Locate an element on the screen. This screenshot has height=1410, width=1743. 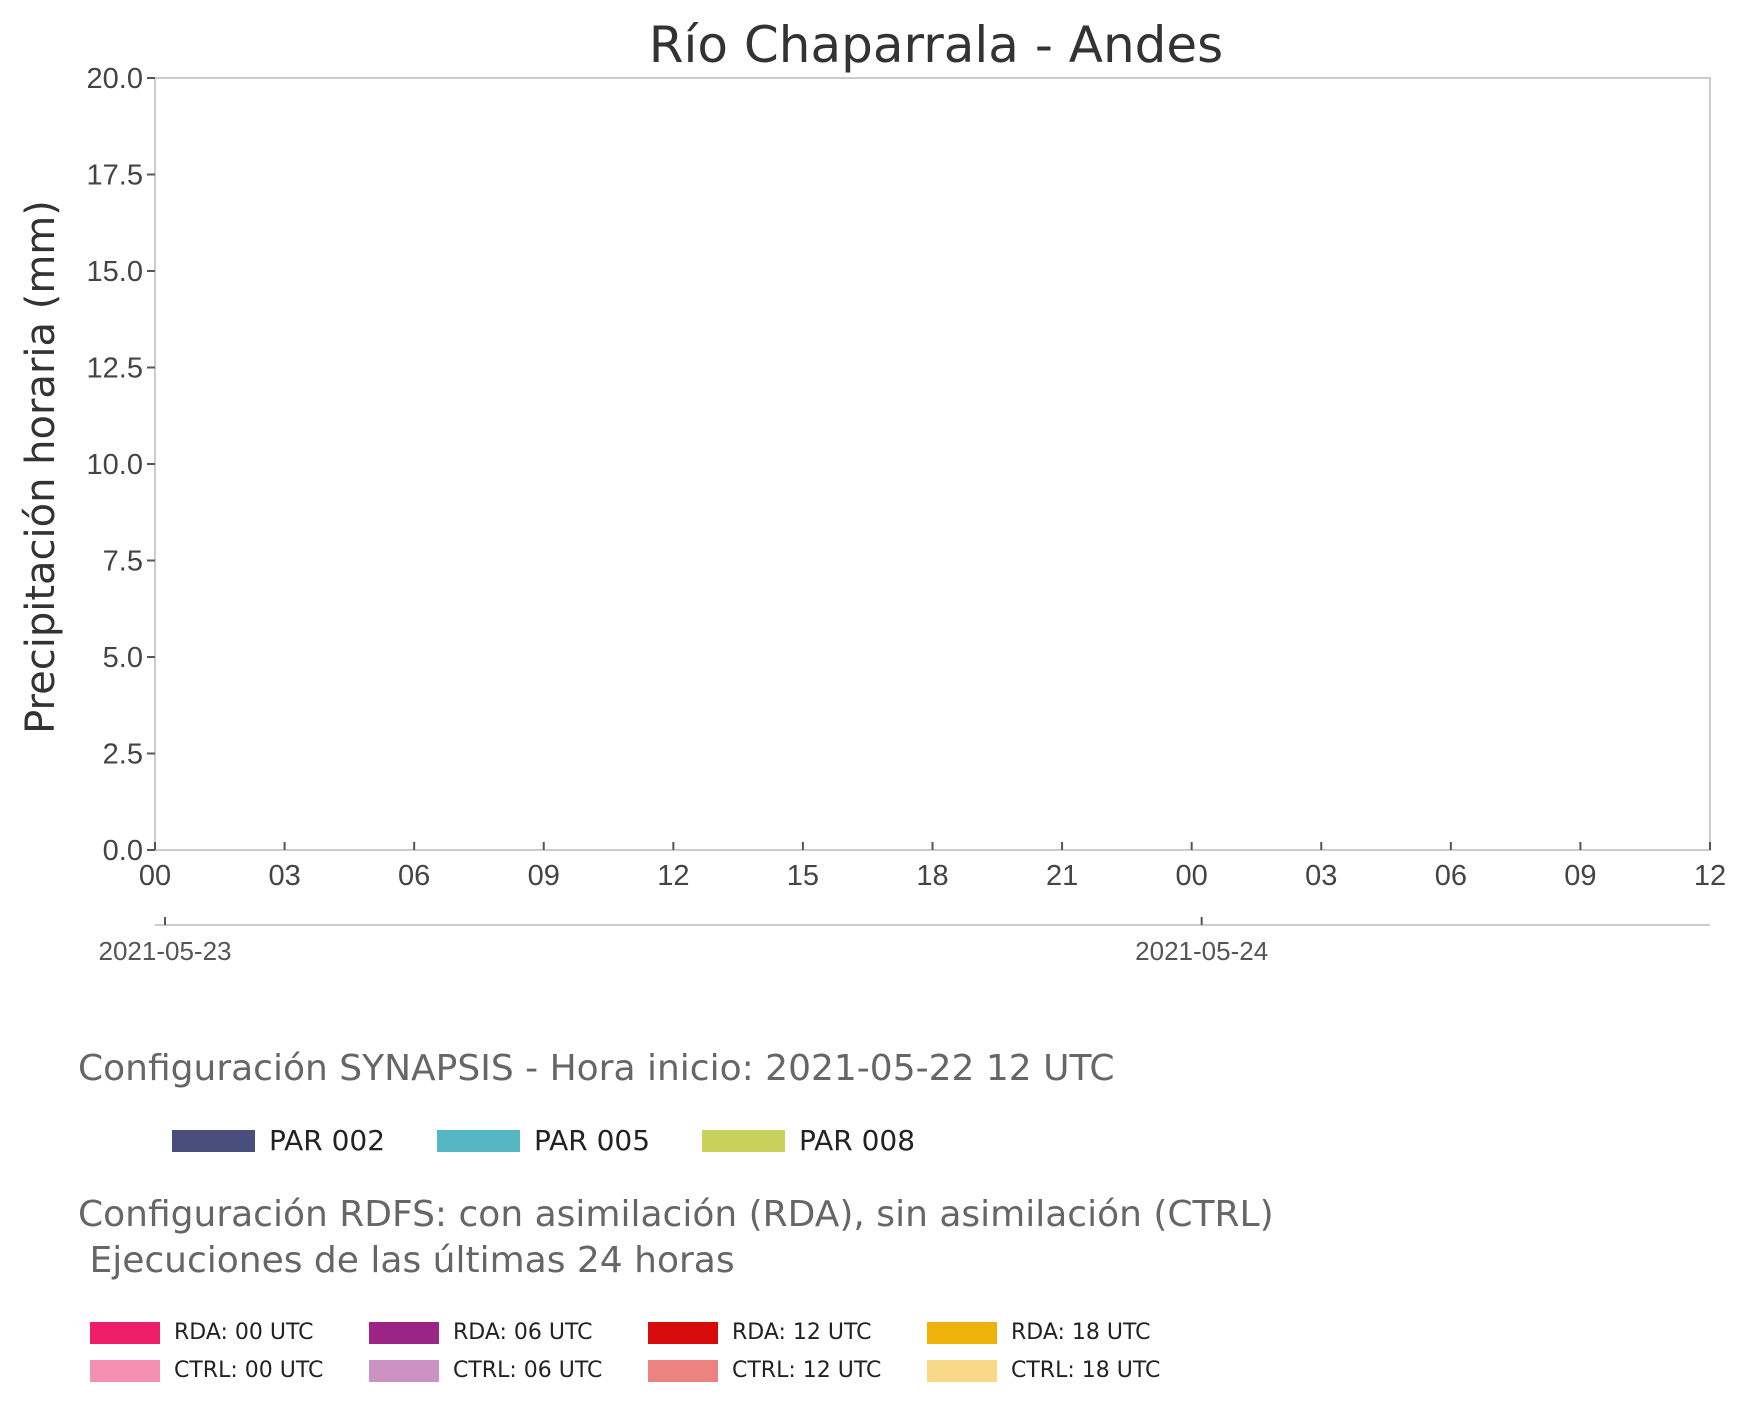
legend-item: RDA: 18 UTC is located at coordinates (1039, 1332).